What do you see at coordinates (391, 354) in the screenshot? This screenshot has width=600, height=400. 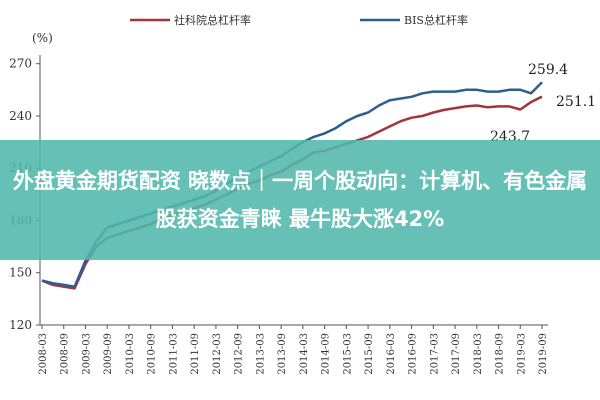 I see `x-tick-label: 2016-03` at bounding box center [391, 354].